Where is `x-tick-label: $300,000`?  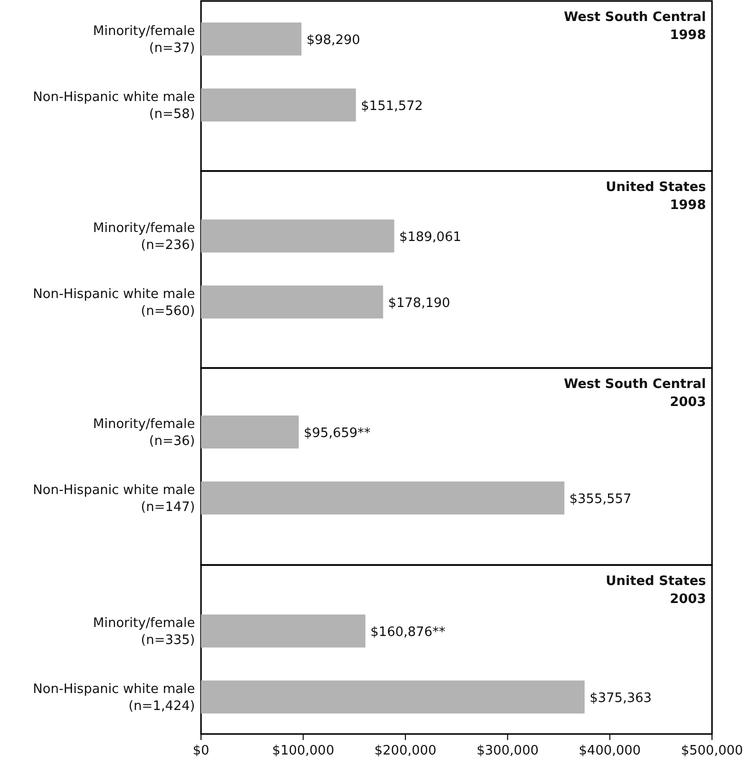
x-tick-label: $300,000 is located at coordinates (507, 751).